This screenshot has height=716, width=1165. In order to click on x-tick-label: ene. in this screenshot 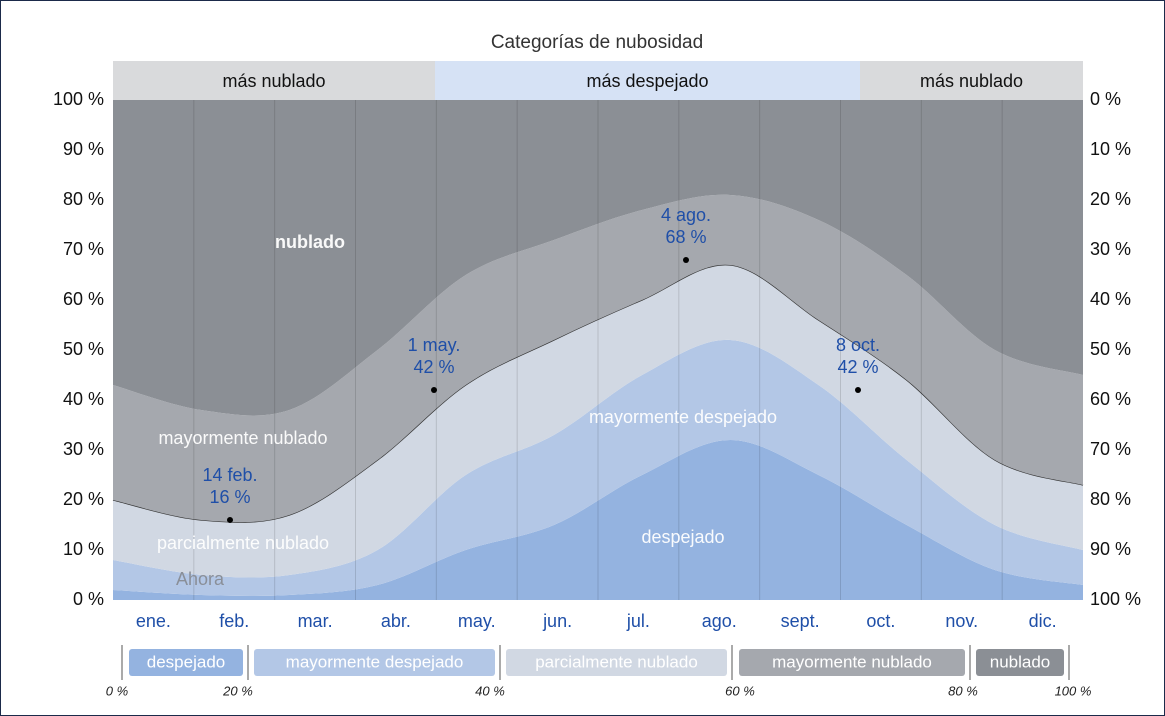, I will do `click(153, 621)`.